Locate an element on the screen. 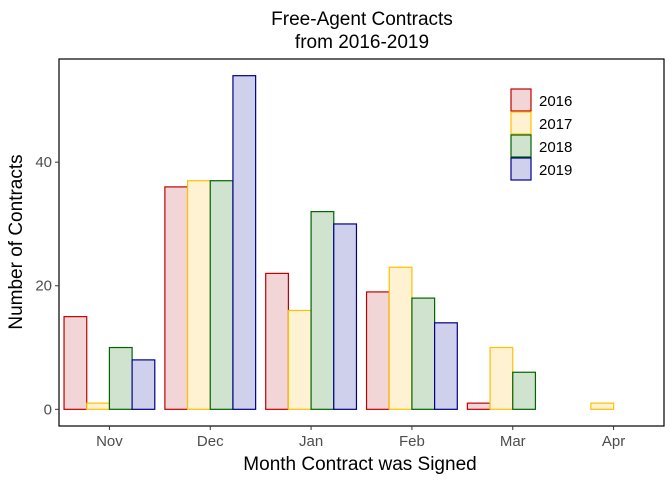  bar-2016-dec is located at coordinates (176, 298).